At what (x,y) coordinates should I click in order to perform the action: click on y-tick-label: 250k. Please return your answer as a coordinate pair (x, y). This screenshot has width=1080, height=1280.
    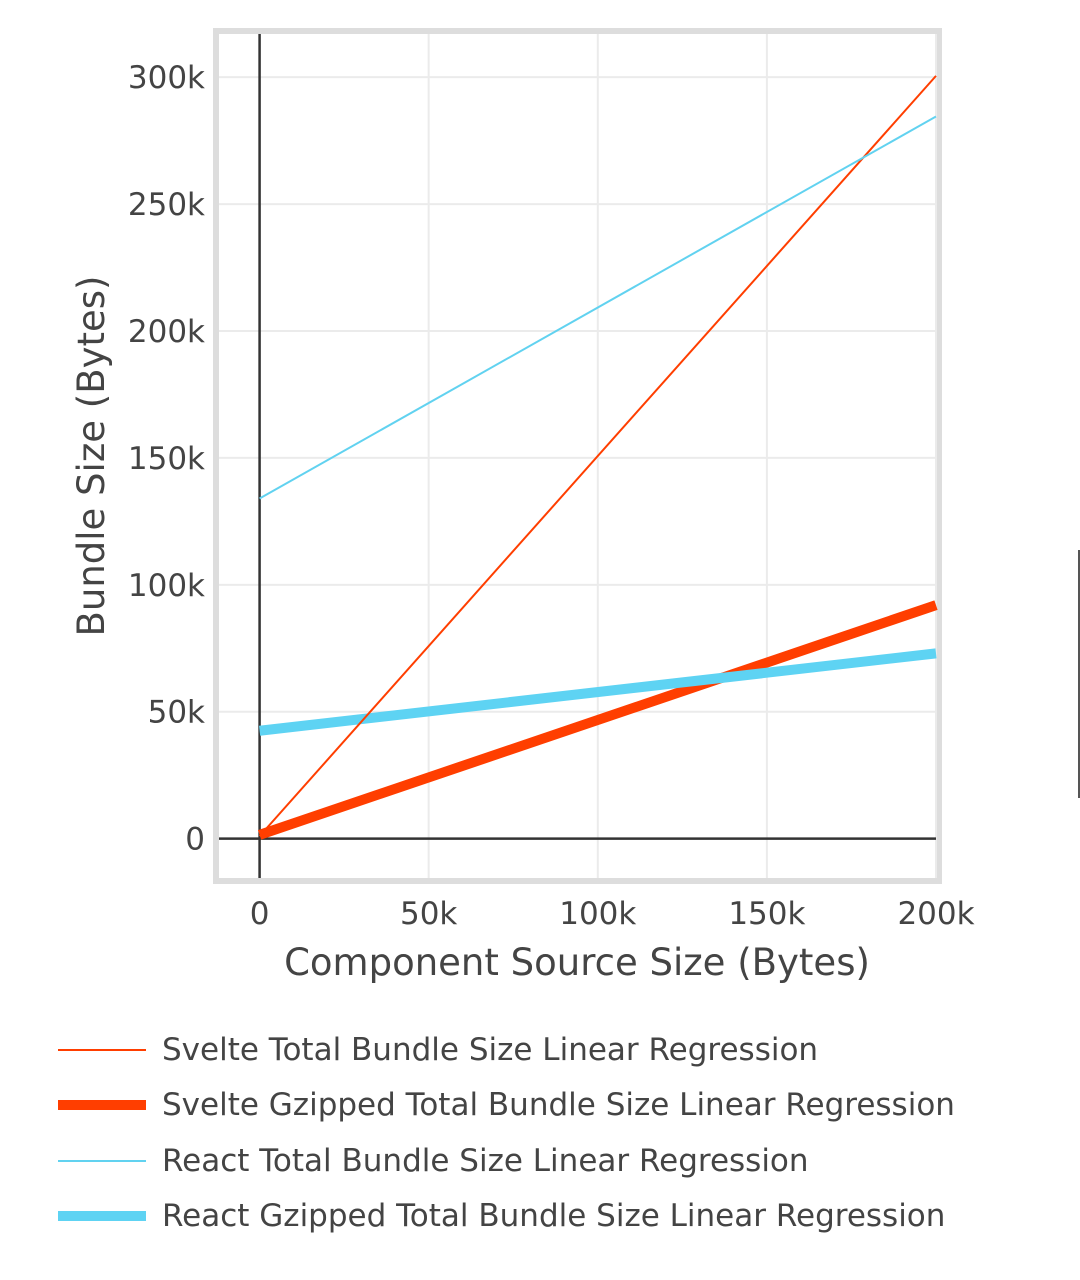
    Looking at the image, I should click on (166, 205).